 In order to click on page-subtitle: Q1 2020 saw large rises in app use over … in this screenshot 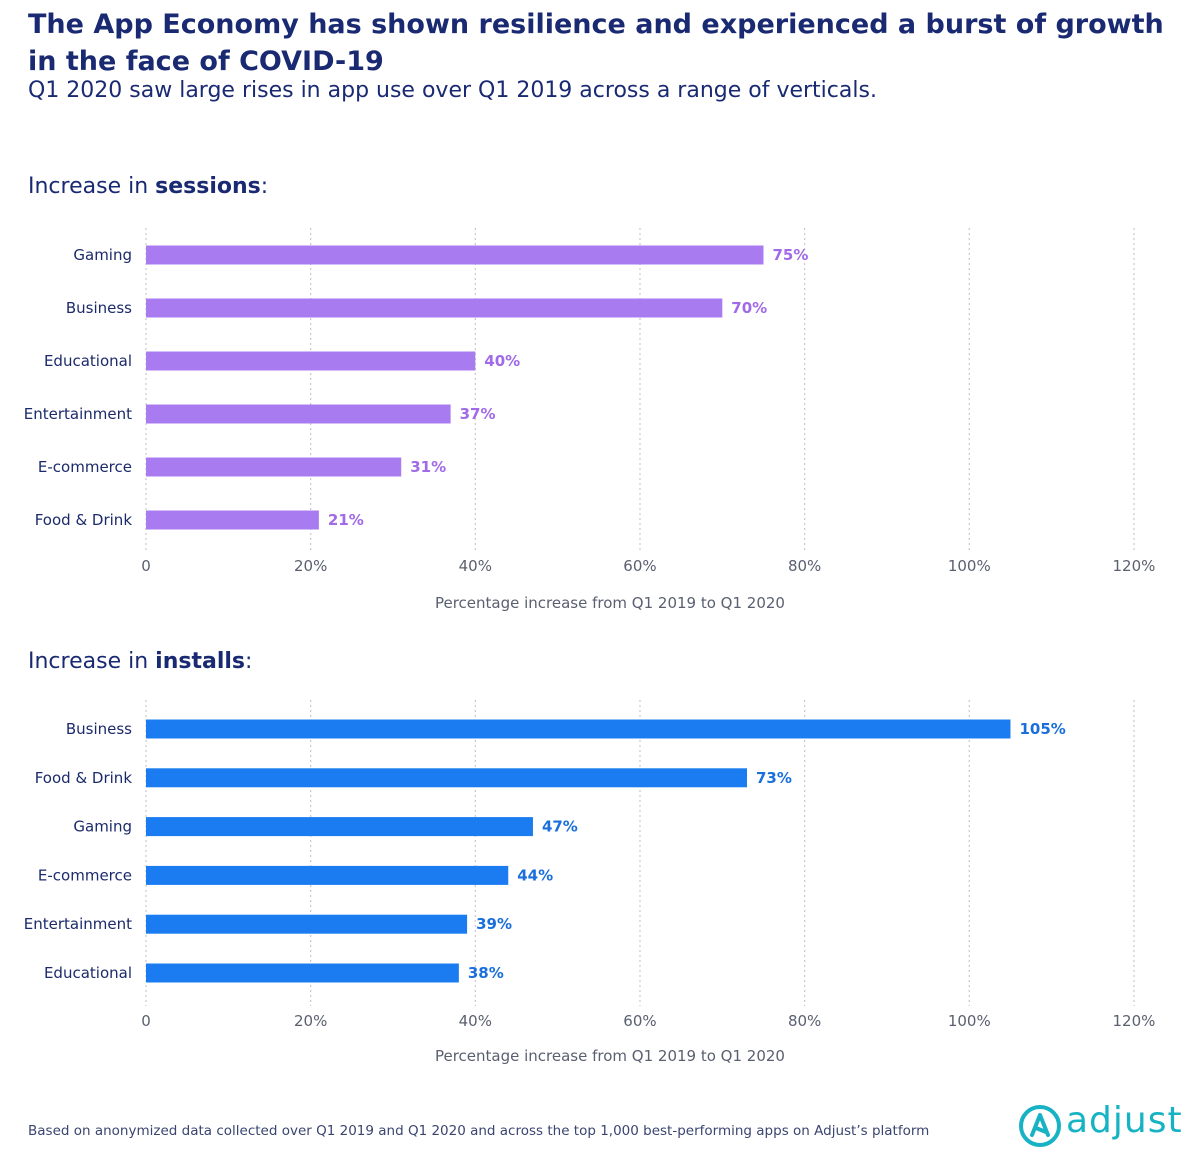, I will do `click(452, 90)`.